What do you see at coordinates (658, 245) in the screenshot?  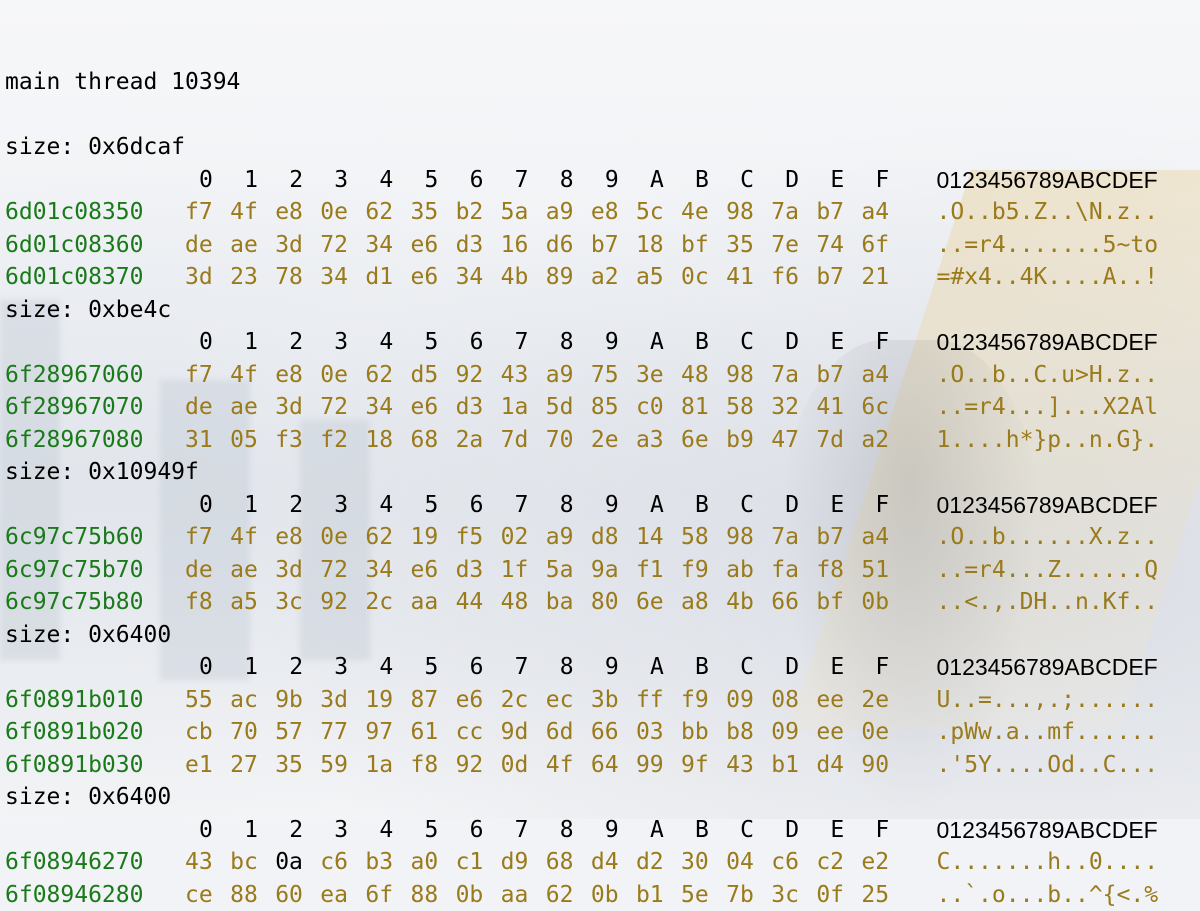 I see `hex-byte: 18` at bounding box center [658, 245].